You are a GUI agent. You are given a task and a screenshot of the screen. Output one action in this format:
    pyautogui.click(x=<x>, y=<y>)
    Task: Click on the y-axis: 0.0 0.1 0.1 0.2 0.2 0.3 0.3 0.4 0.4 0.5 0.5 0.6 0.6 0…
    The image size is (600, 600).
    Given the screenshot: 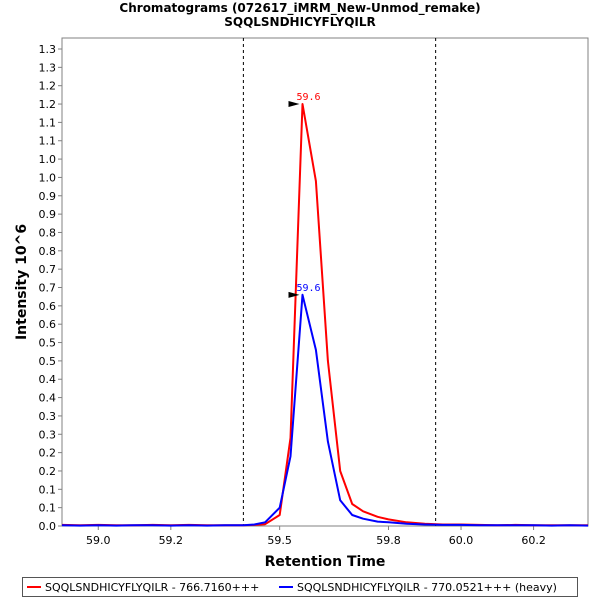 What is the action you would take?
    pyautogui.click(x=50, y=288)
    